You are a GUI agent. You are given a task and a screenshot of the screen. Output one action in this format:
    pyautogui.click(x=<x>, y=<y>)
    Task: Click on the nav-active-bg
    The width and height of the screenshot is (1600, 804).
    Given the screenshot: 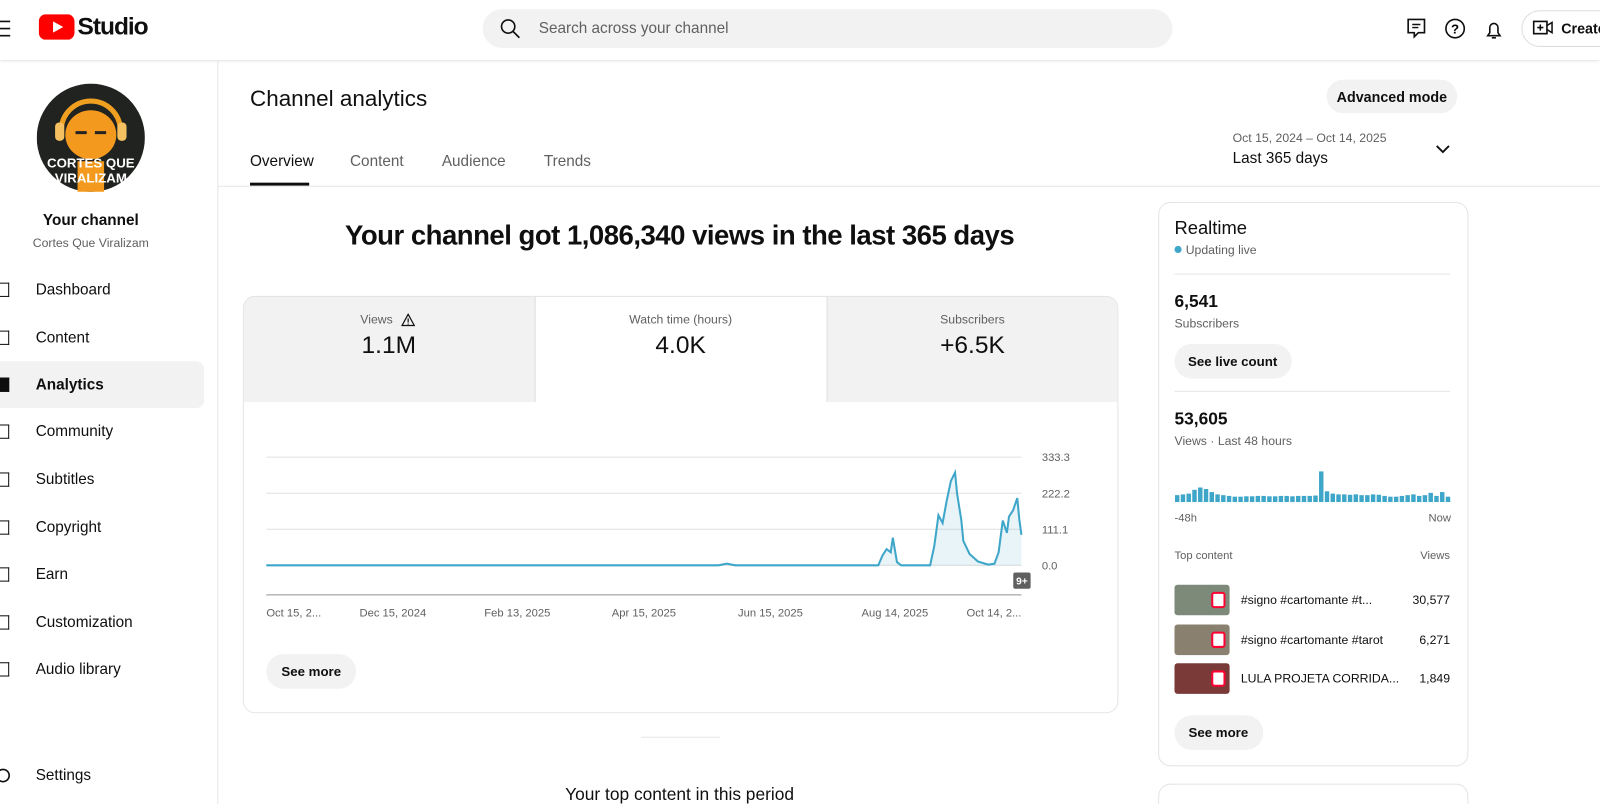 What is the action you would take?
    pyautogui.click(x=102, y=385)
    